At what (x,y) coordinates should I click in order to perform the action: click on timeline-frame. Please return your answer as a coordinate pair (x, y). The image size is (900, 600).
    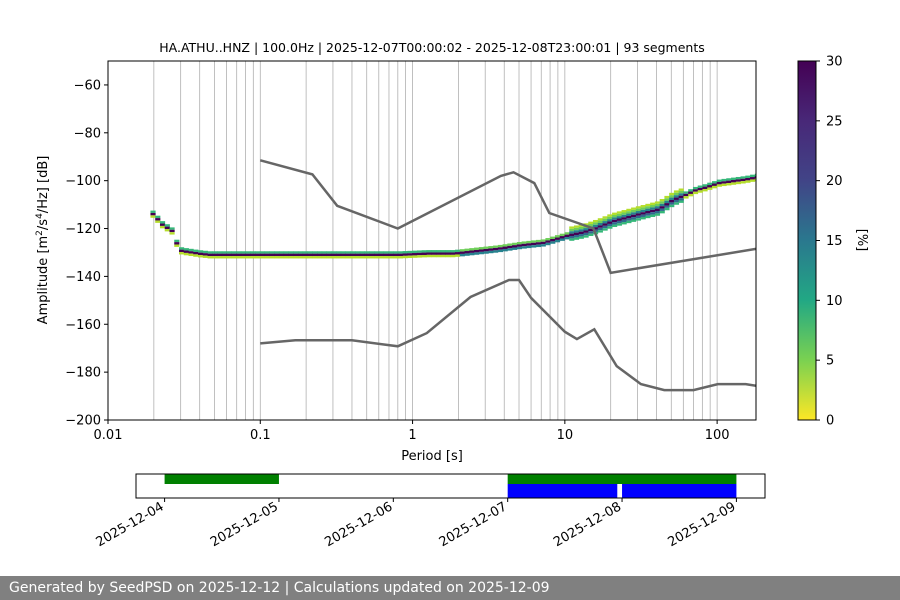
    Looking at the image, I should click on (450, 486).